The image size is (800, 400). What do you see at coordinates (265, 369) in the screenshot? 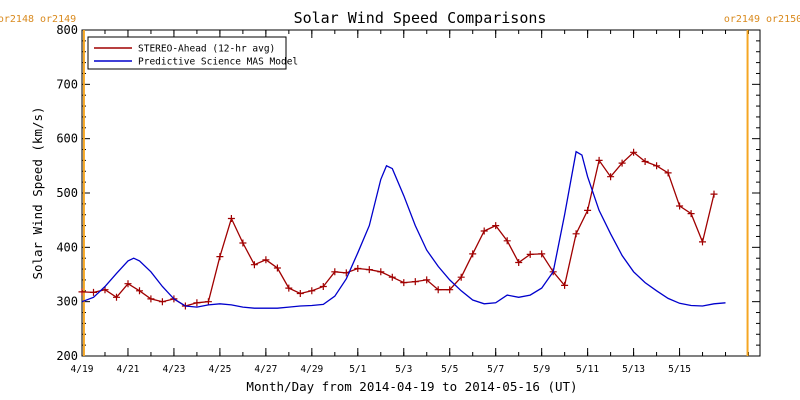
I see `x-tick-label: 4/27` at bounding box center [265, 369].